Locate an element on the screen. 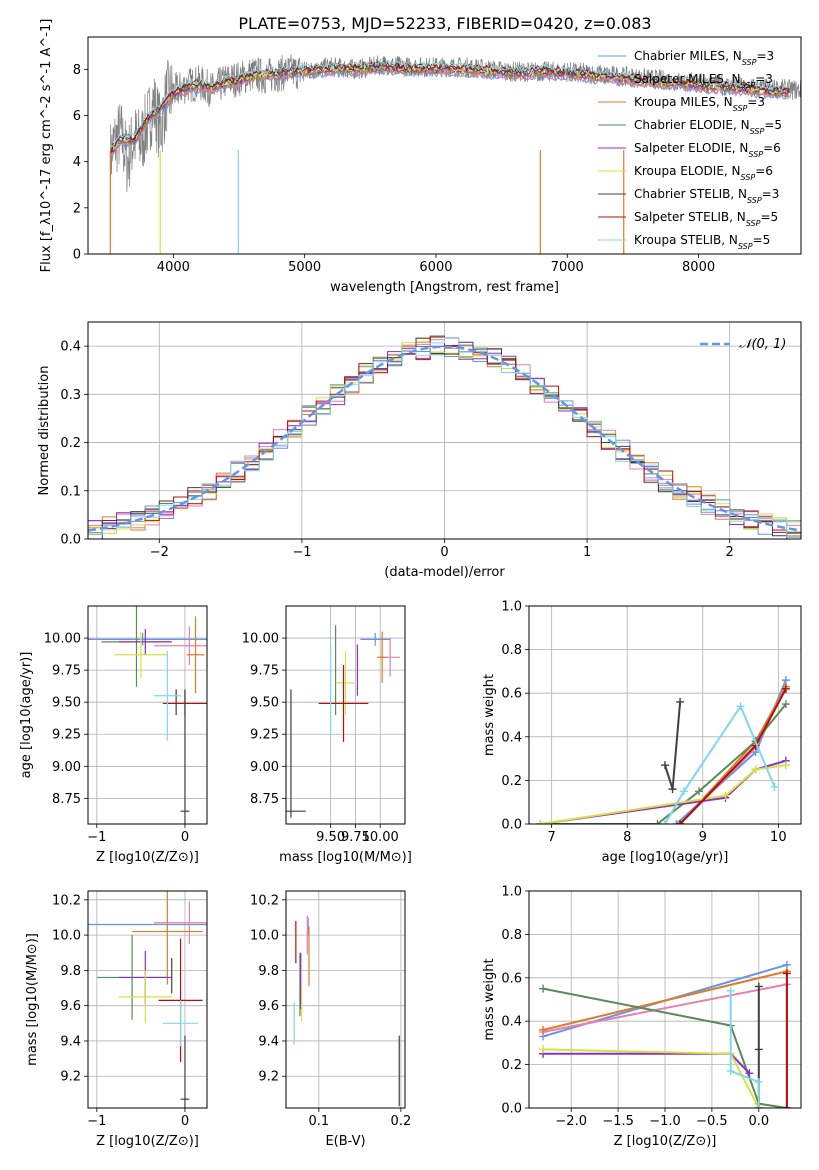 This screenshot has width=819, height=1170. massweight_vs_Z-ytick-label: 0.8 is located at coordinates (511, 935).